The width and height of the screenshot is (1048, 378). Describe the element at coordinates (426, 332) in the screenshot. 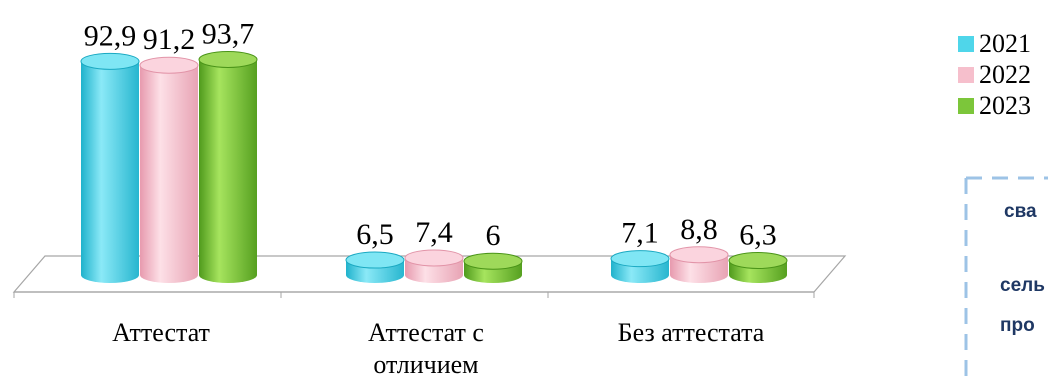

I see `category-label-2-line-1: Аттестат с` at that location.